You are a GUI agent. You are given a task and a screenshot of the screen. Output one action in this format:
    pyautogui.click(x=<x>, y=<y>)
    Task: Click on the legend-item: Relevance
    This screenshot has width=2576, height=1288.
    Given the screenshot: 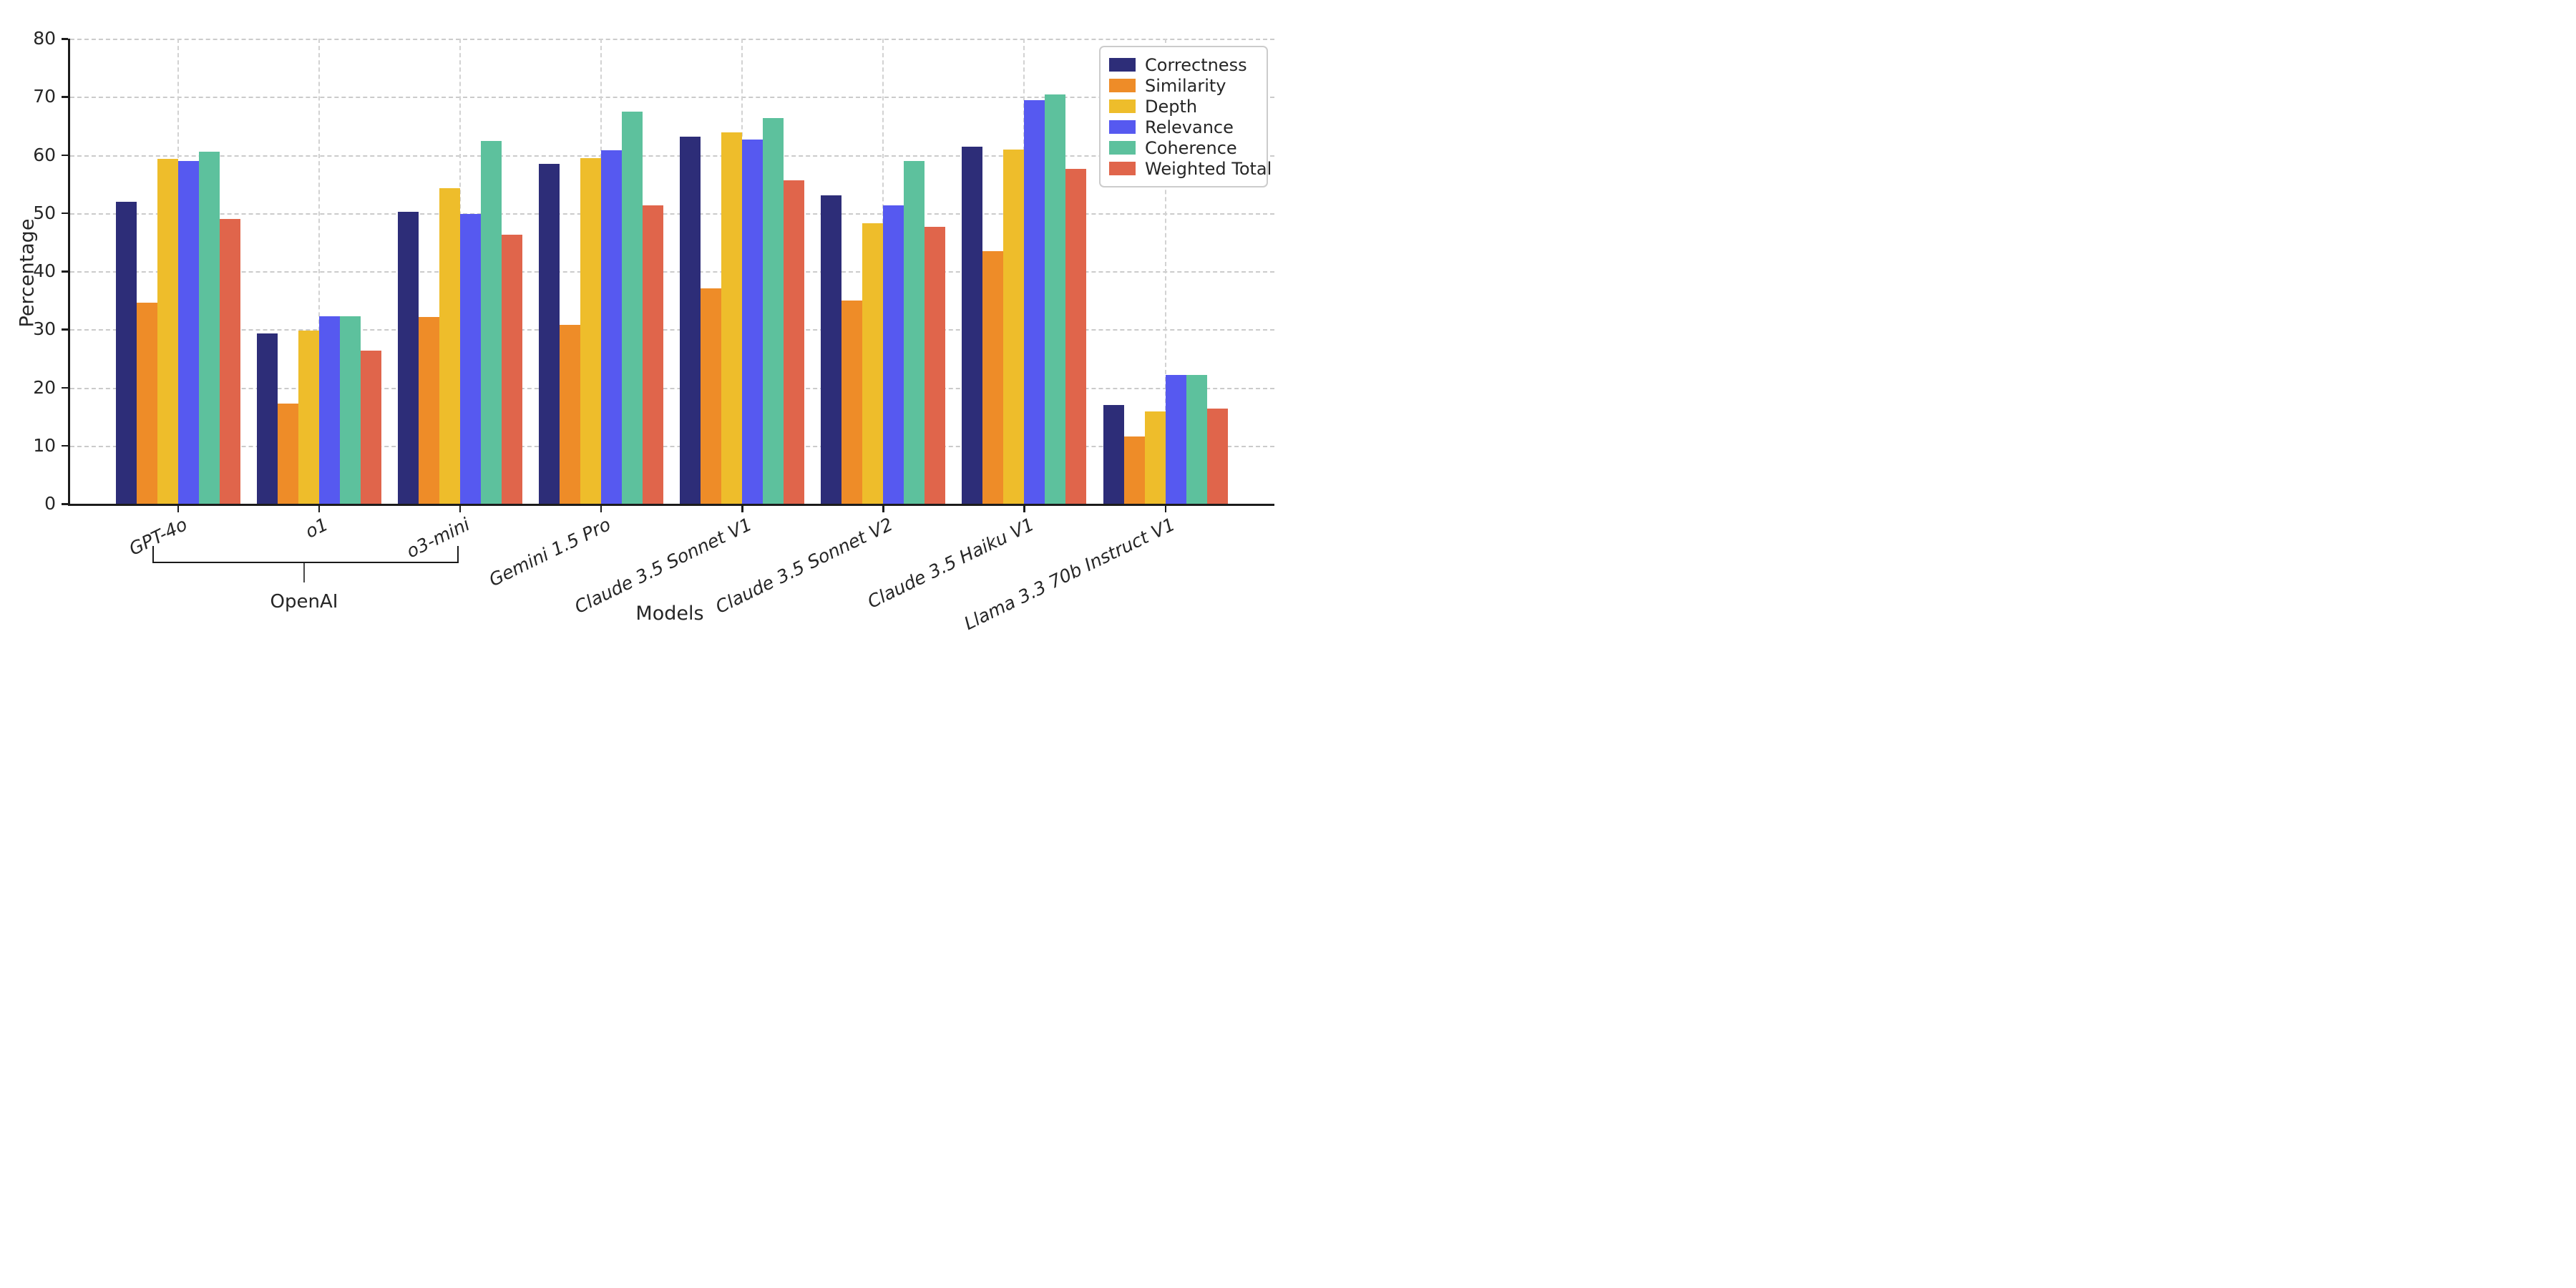 What is the action you would take?
    pyautogui.click(x=1183, y=127)
    